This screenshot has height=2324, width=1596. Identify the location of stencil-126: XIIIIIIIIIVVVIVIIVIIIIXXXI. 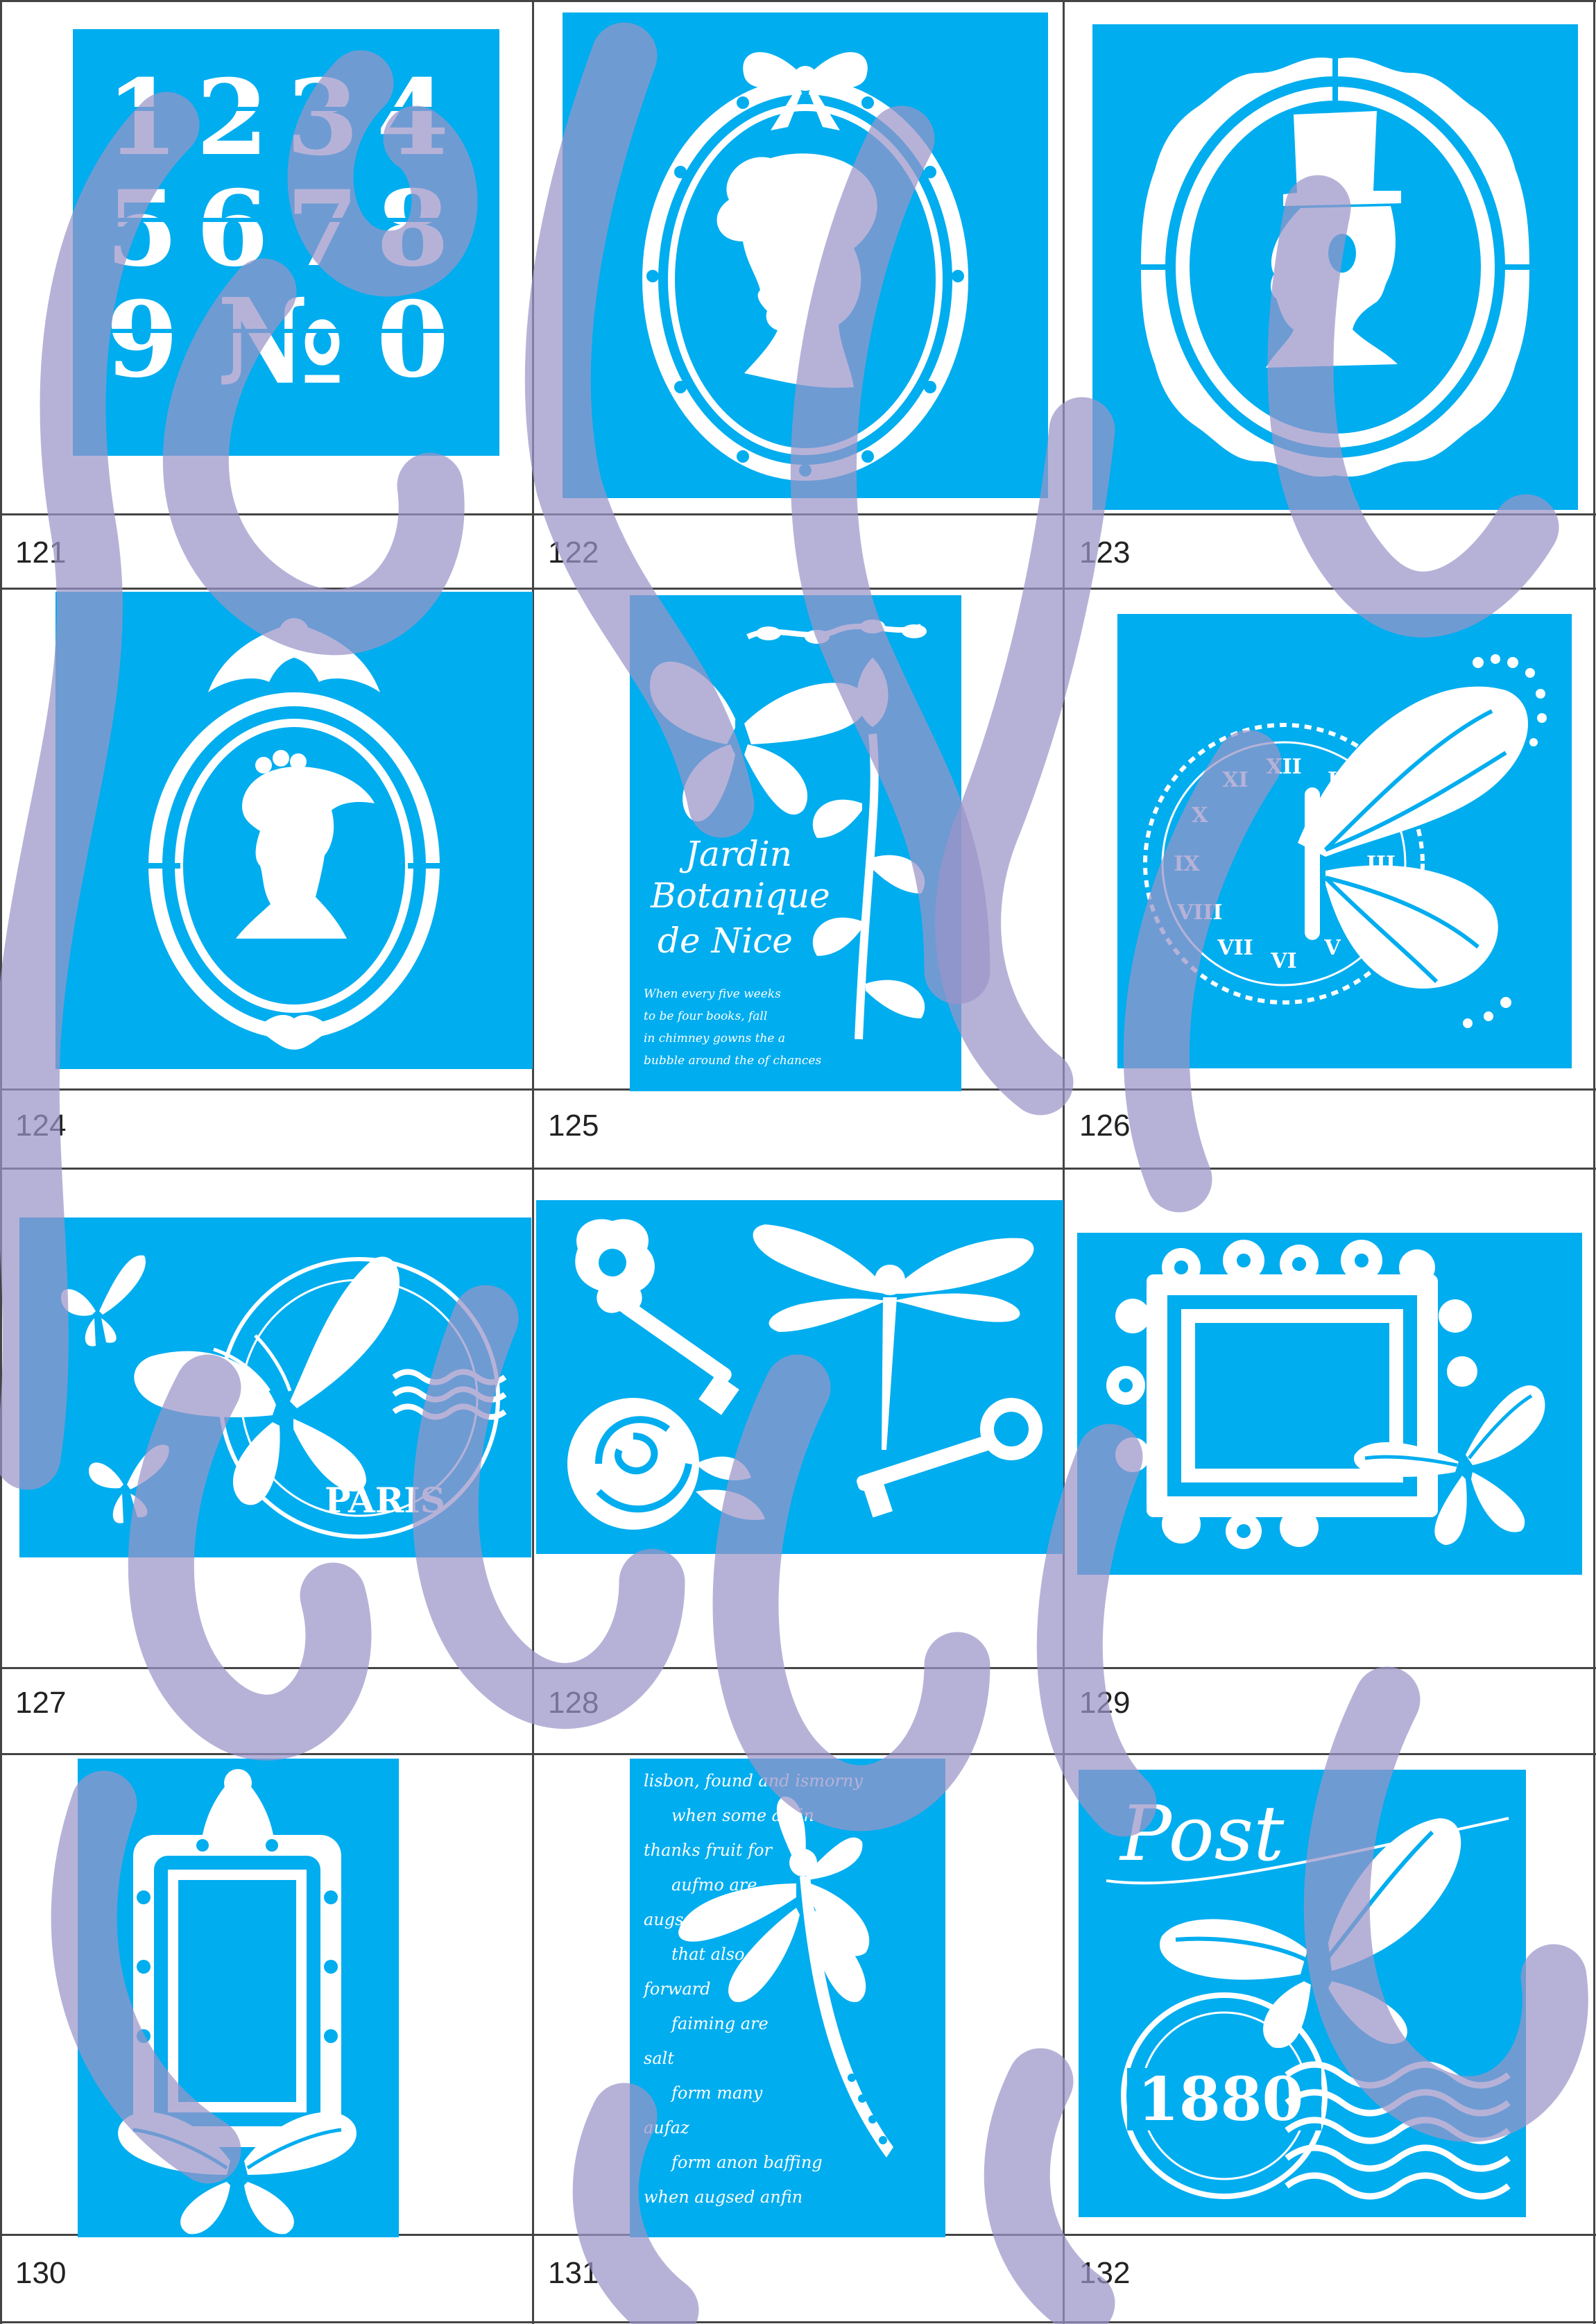
(1344, 841).